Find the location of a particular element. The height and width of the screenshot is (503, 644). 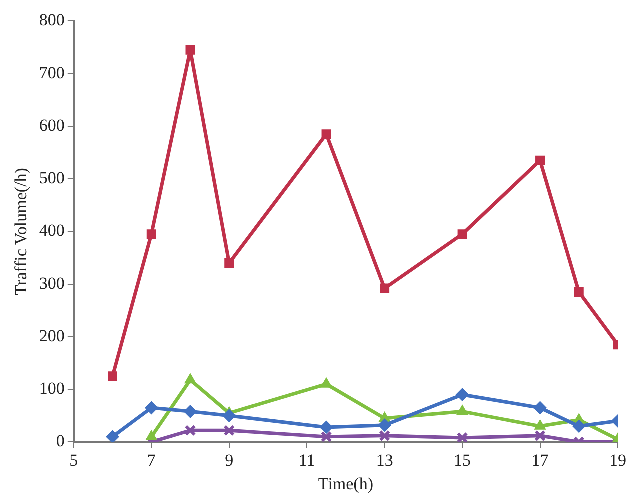

y-tick-label: 600 is located at coordinates (52, 125).